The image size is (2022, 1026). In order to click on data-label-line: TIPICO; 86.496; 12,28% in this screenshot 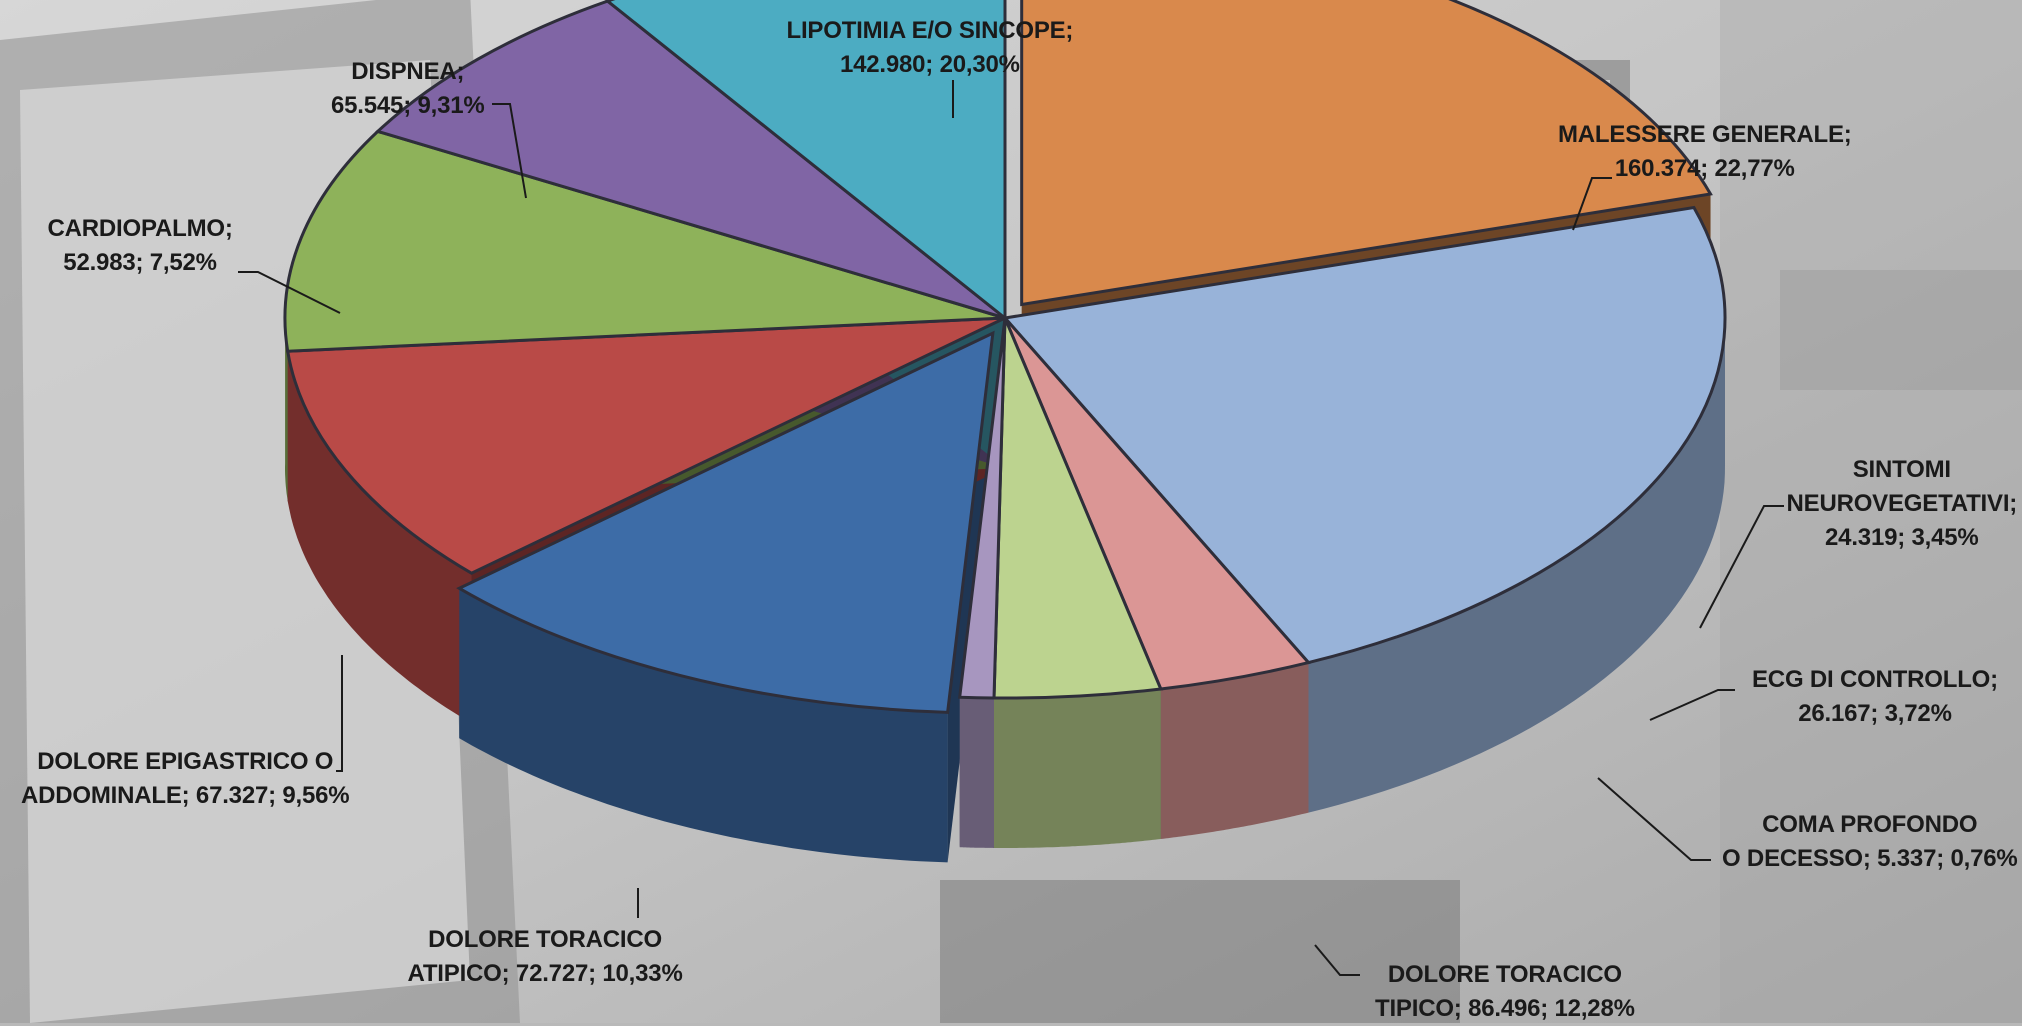, I will do `click(1505, 1008)`.